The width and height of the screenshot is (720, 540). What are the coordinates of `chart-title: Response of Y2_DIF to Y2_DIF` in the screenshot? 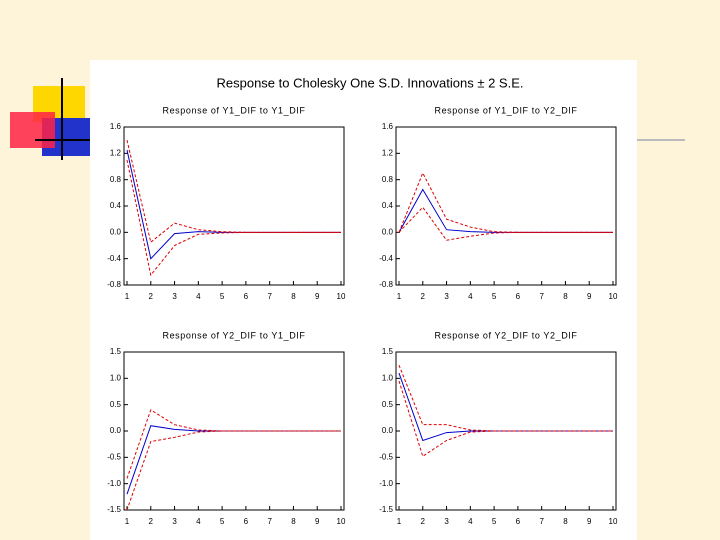 It's located at (505, 335).